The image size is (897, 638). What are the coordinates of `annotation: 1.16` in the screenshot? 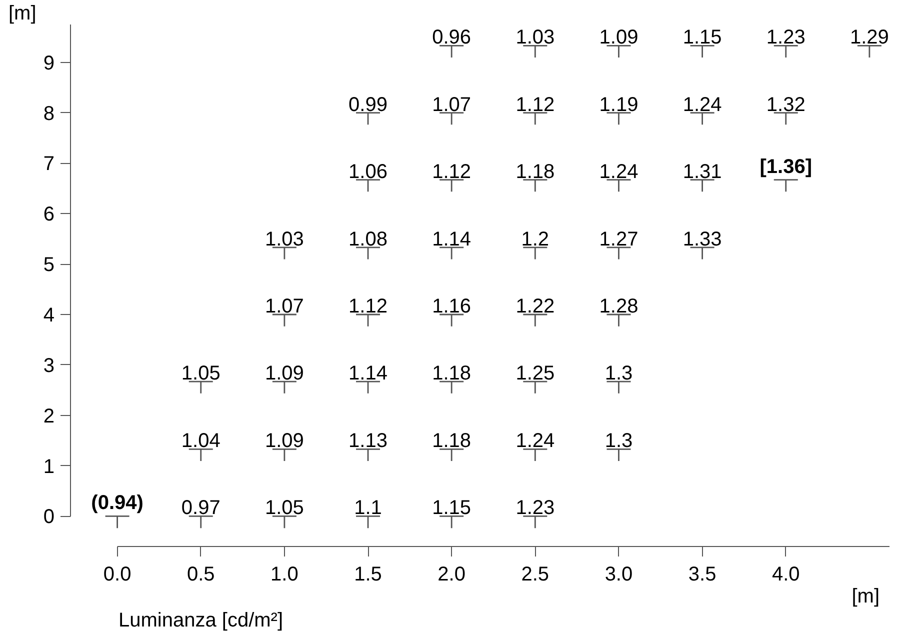 It's located at (452, 307).